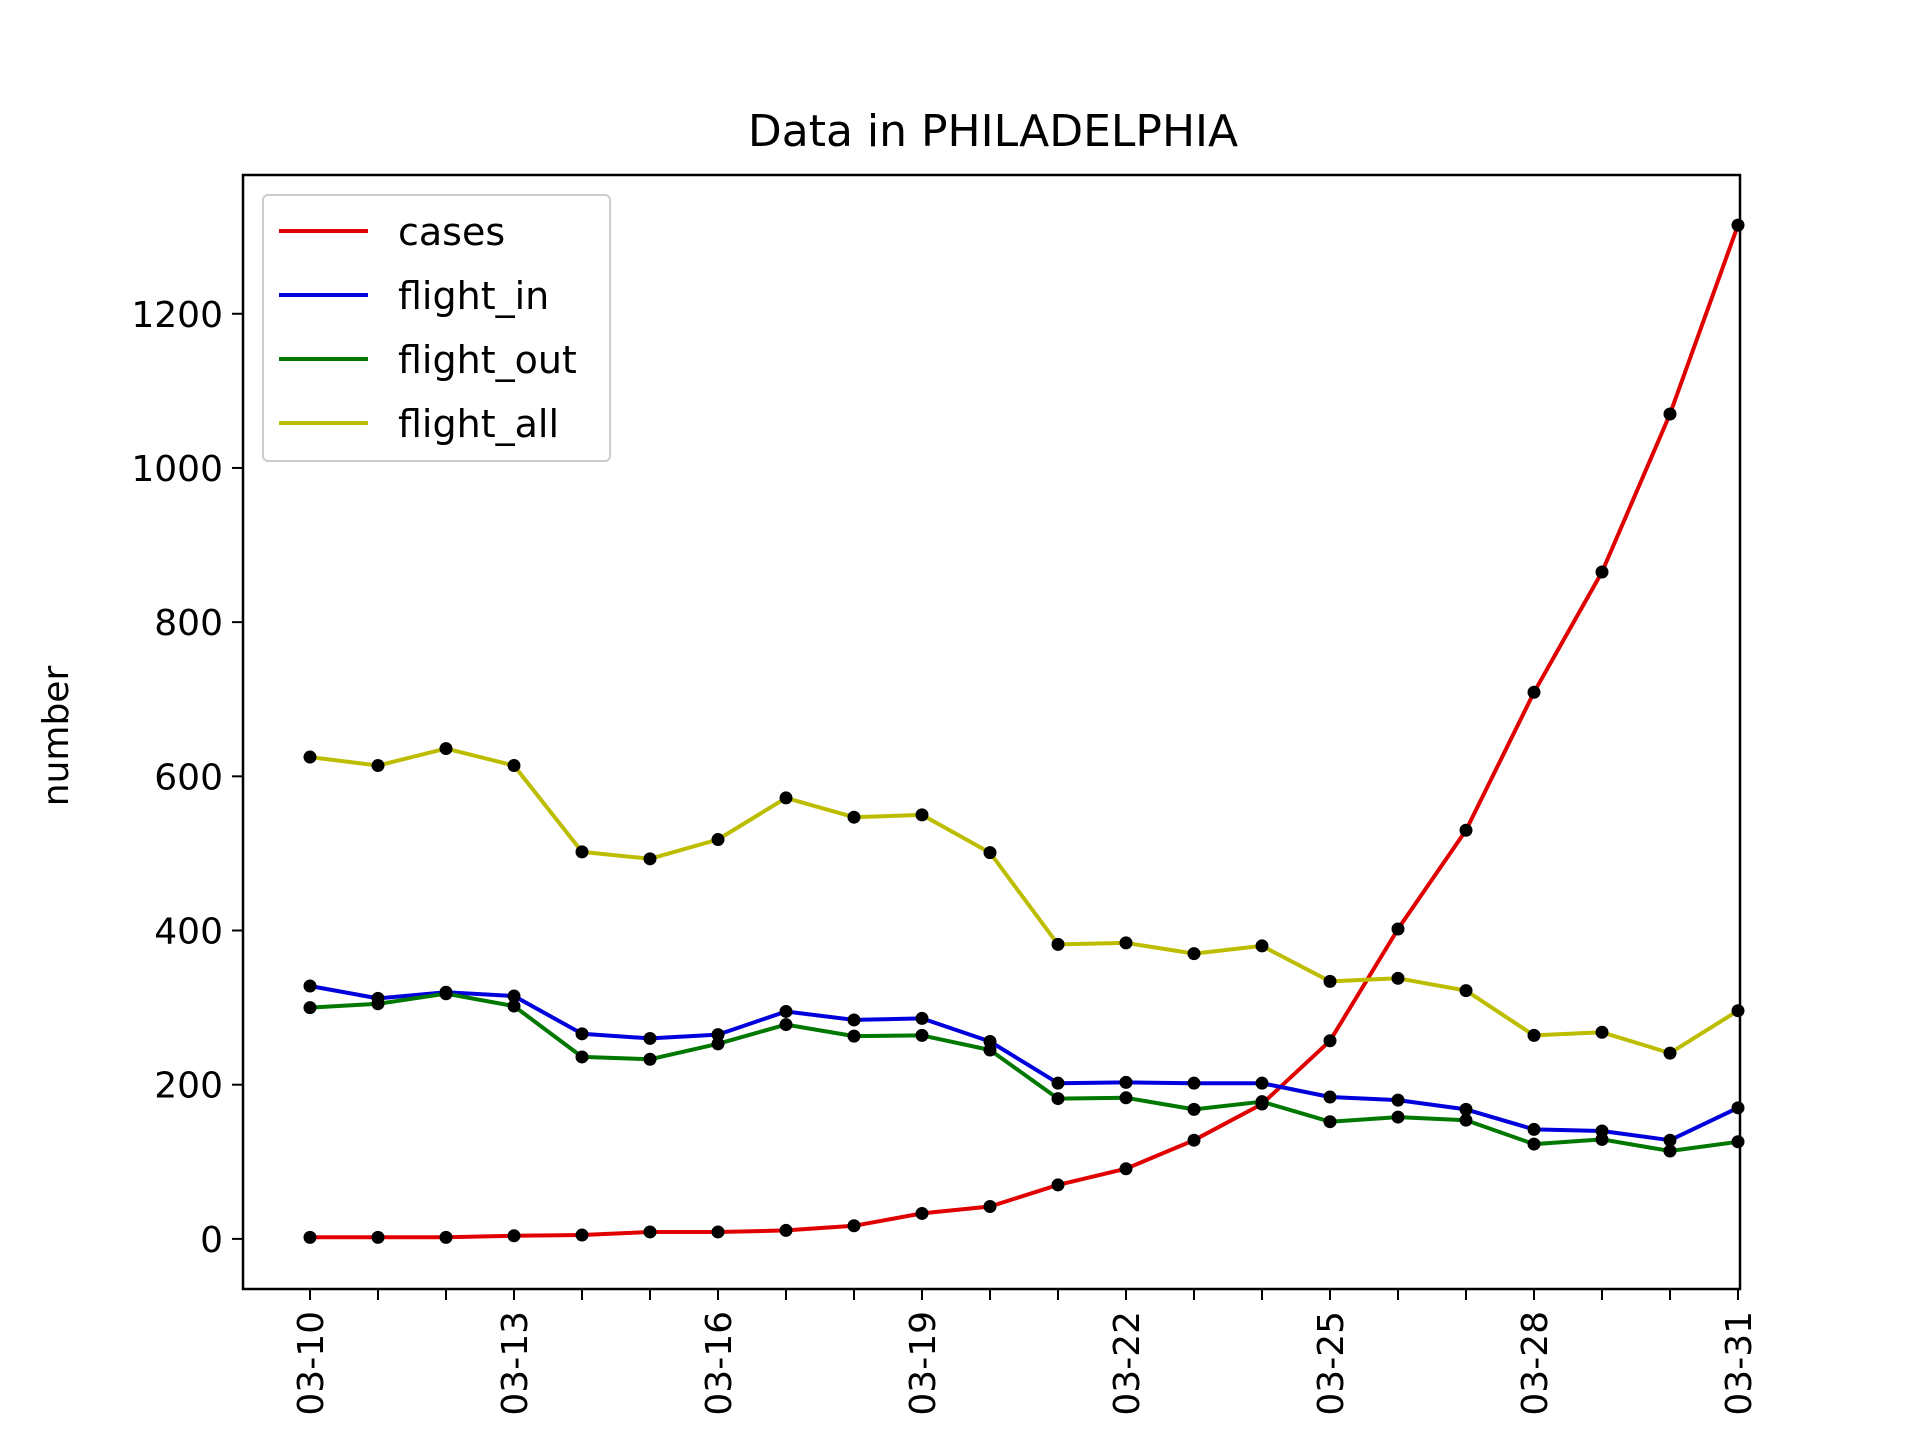 Image resolution: width=1920 pixels, height=1440 pixels. Describe the element at coordinates (451, 232) in the screenshot. I see `legend-label-cases: cases` at that location.